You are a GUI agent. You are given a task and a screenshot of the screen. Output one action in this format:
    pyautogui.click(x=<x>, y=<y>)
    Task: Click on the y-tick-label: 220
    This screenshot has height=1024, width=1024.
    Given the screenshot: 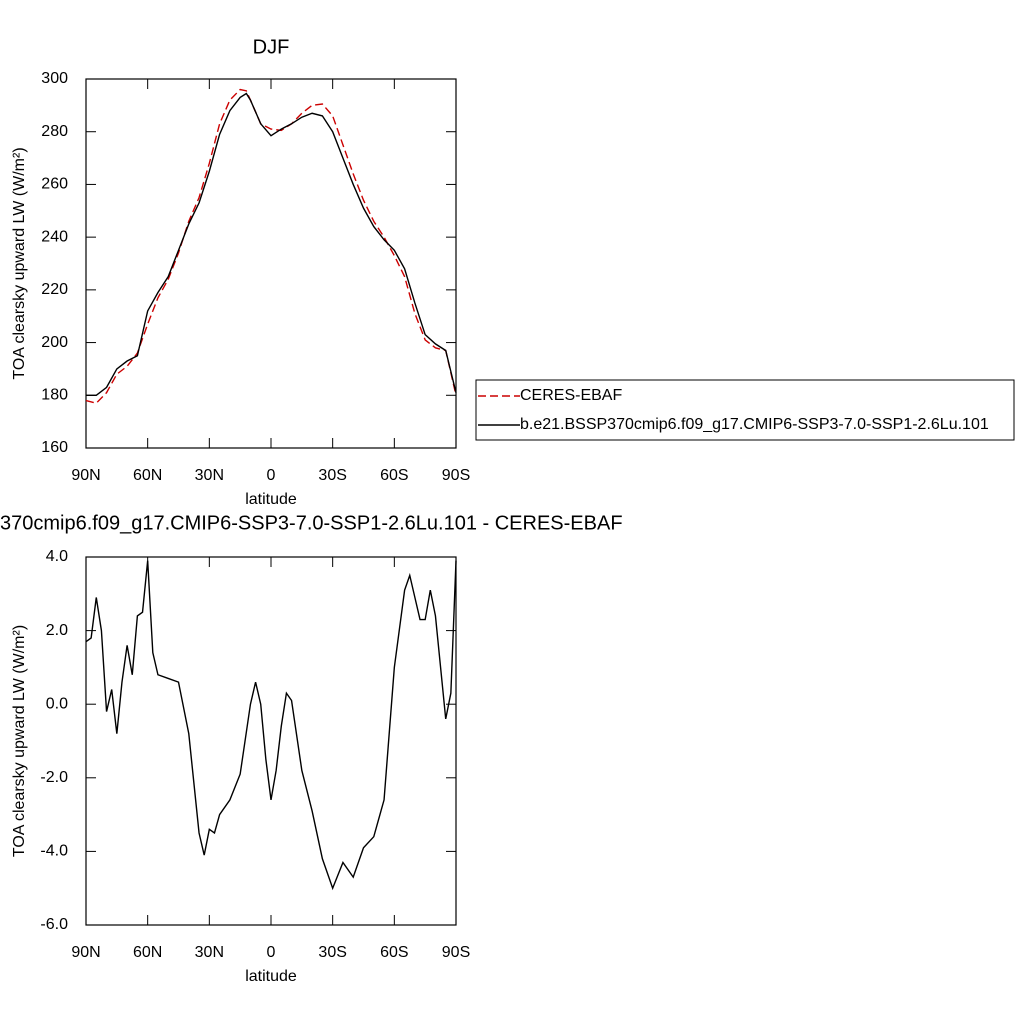 What is the action you would take?
    pyautogui.click(x=54, y=289)
    